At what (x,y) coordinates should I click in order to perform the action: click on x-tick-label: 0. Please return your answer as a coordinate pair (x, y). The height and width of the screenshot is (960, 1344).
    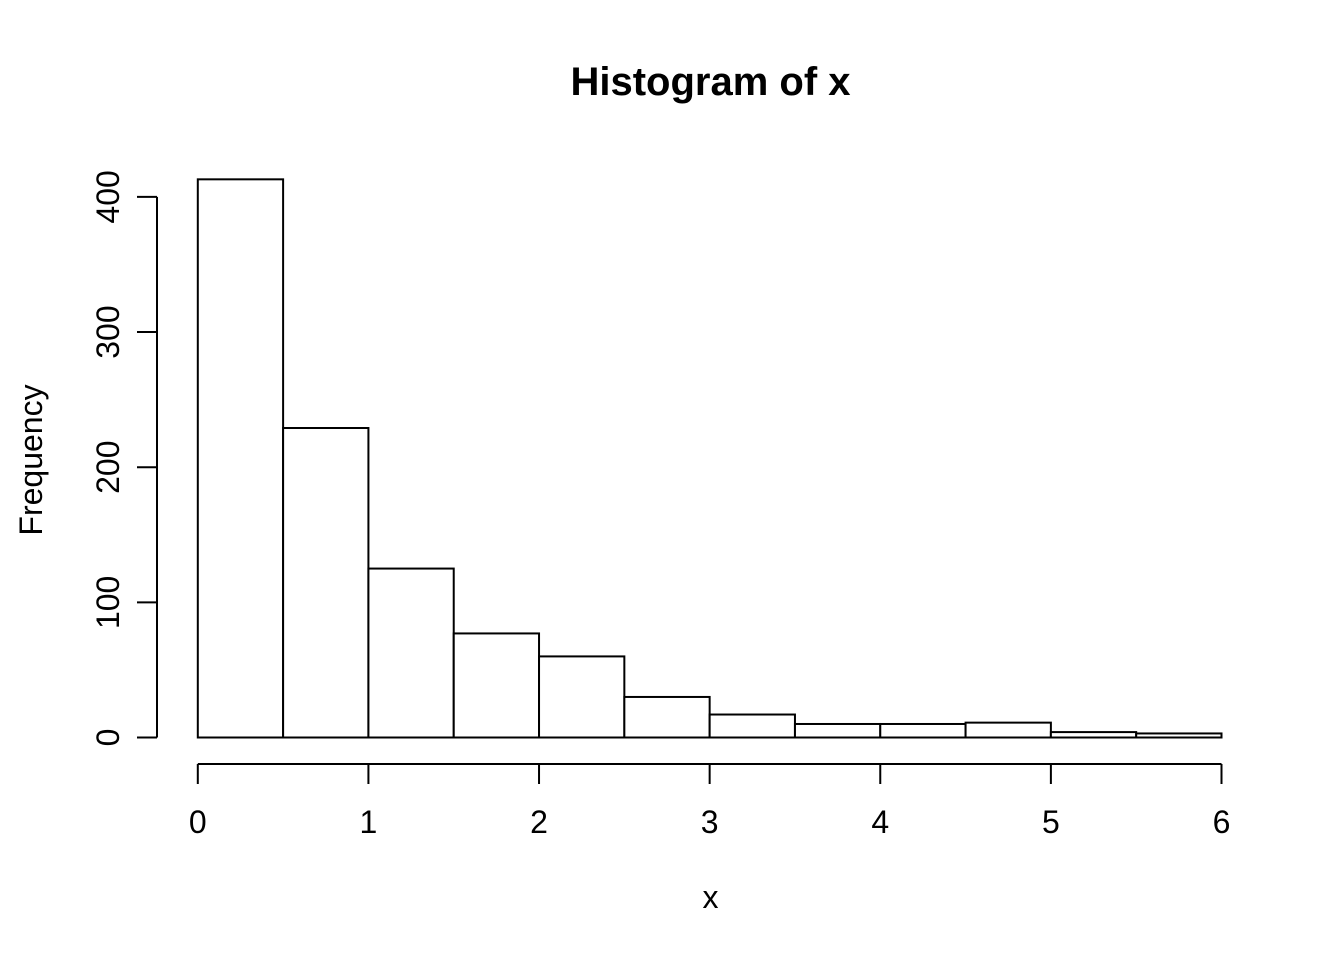
    Looking at the image, I should click on (198, 822).